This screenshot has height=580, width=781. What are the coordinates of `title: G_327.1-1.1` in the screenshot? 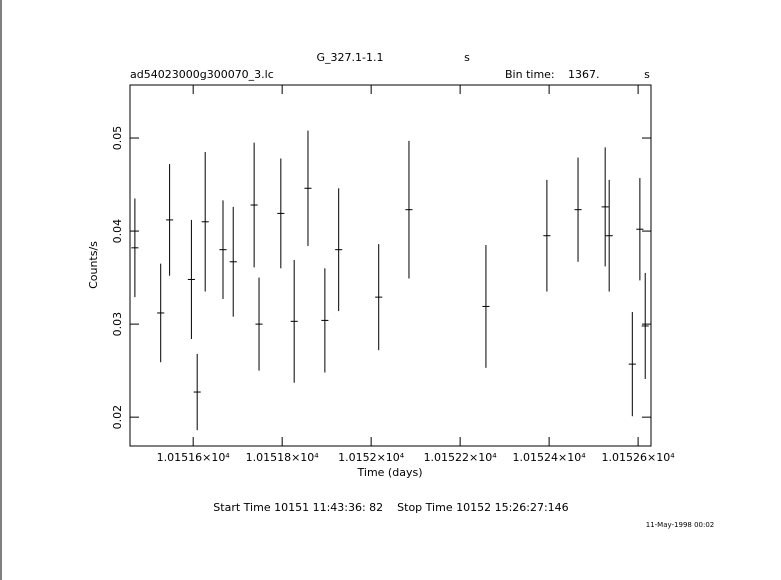 It's located at (350, 57).